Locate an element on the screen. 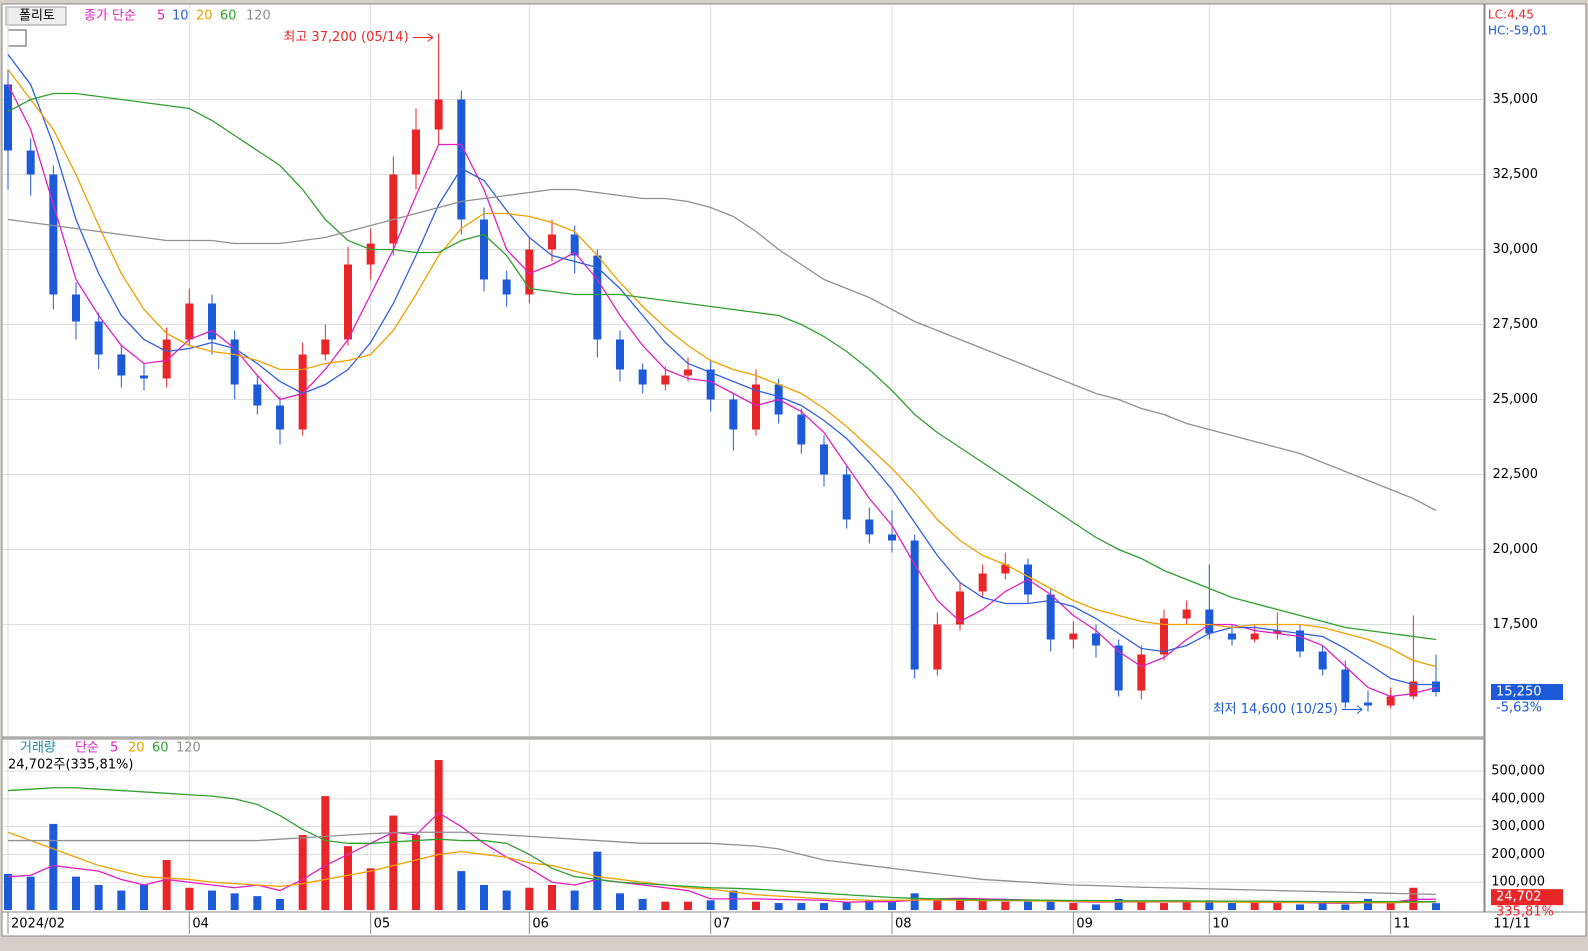  legend-item: 60 is located at coordinates (228, 16).